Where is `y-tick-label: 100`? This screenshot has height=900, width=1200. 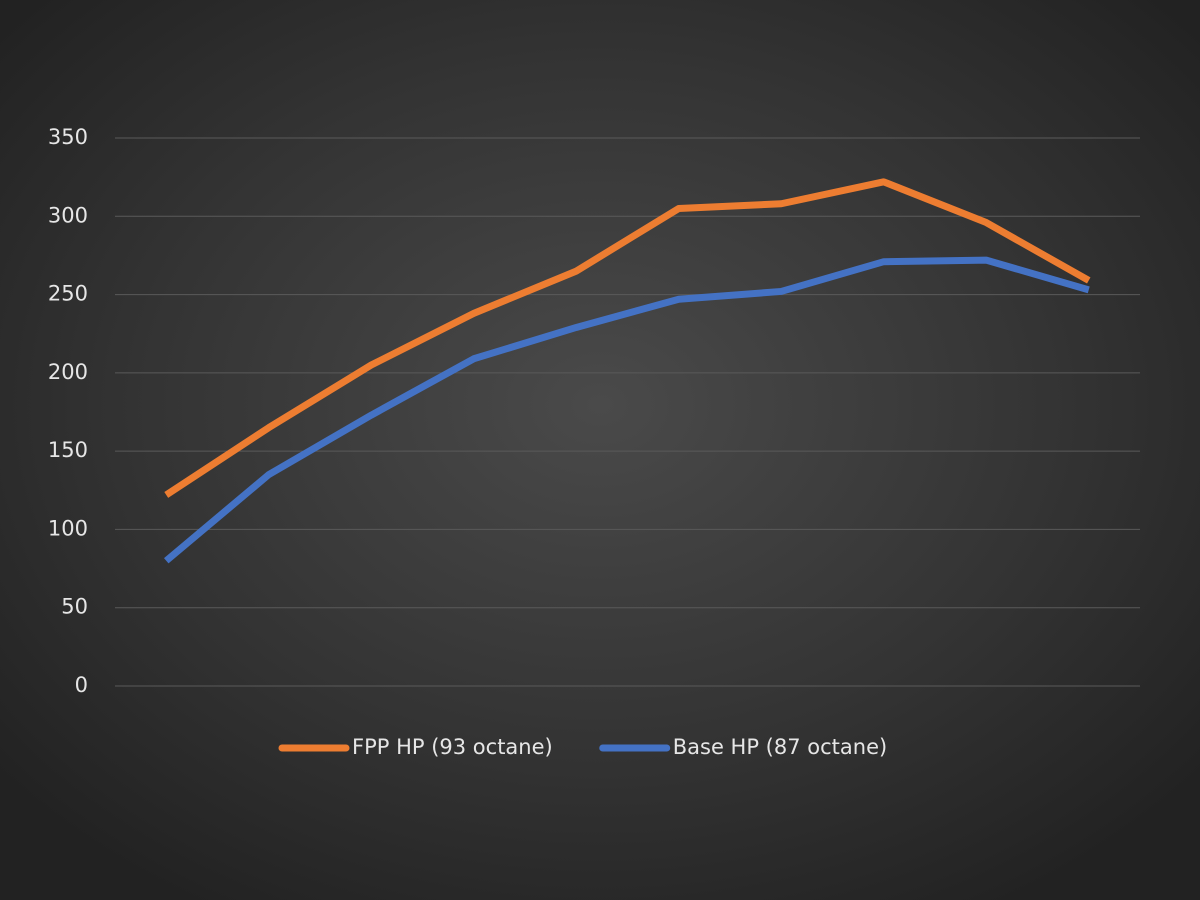 y-tick-label: 100 is located at coordinates (68, 528).